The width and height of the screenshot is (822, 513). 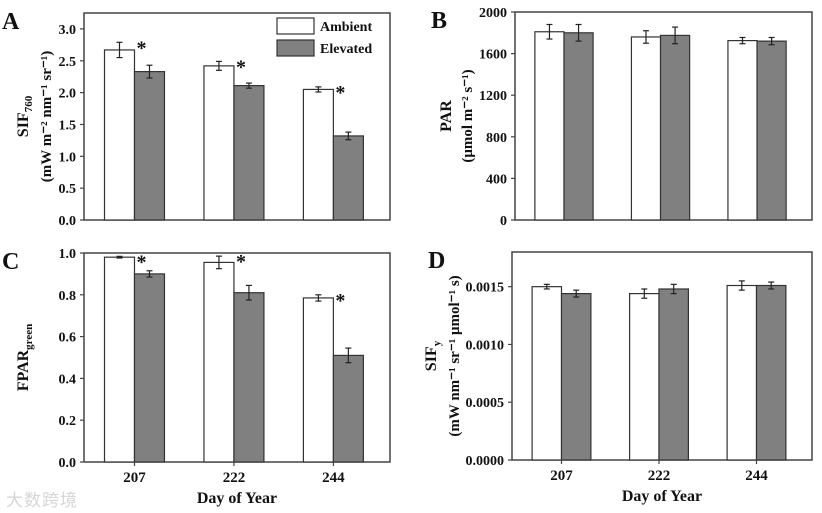 What do you see at coordinates (23, 370) in the screenshot?
I see `y-label-main: FPAR` at bounding box center [23, 370].